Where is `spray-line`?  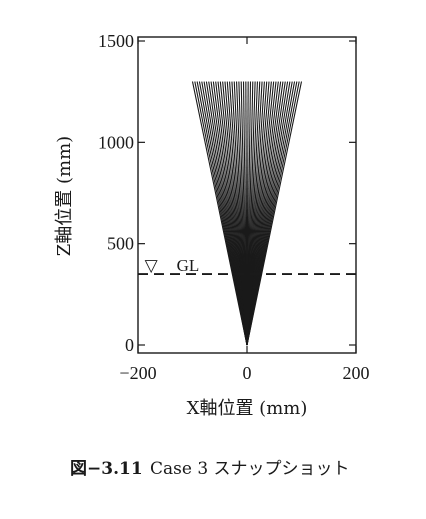 spray-line is located at coordinates (274, 213).